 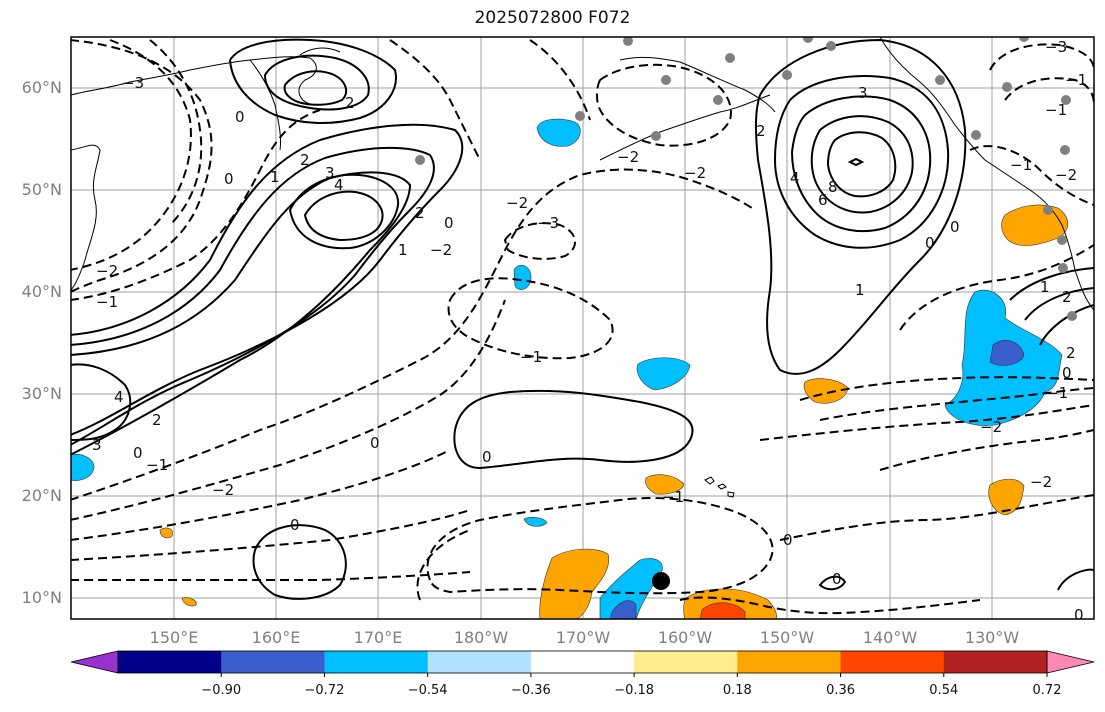 I want to click on lat-label: 60°N, so click(x=42, y=87).